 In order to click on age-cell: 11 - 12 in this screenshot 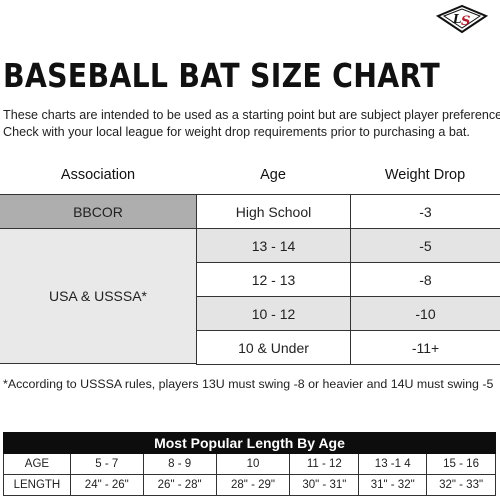, I will do `click(325, 464)`.